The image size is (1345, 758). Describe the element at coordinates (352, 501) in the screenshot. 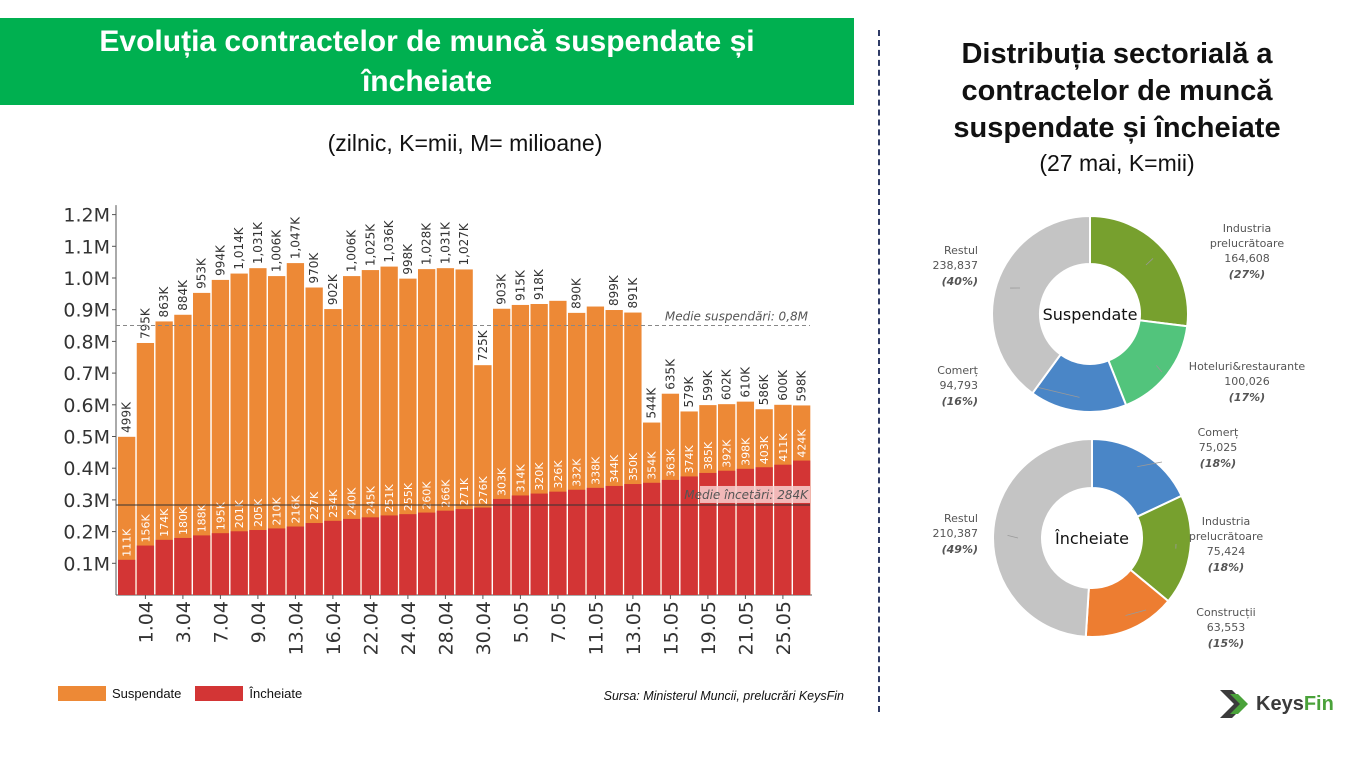

I see `data-label-incheiate: 240K` at that location.